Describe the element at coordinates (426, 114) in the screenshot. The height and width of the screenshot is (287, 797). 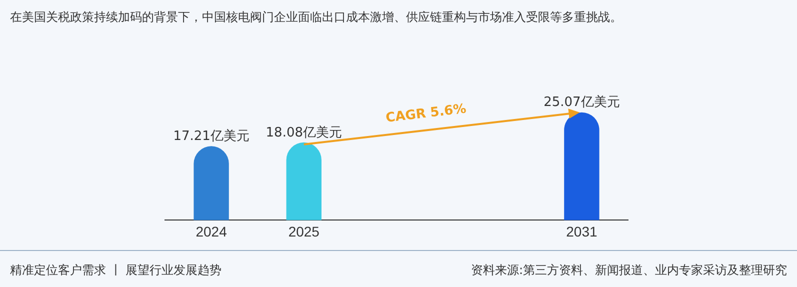
I see `annotation: CAGR 5.6%` at that location.